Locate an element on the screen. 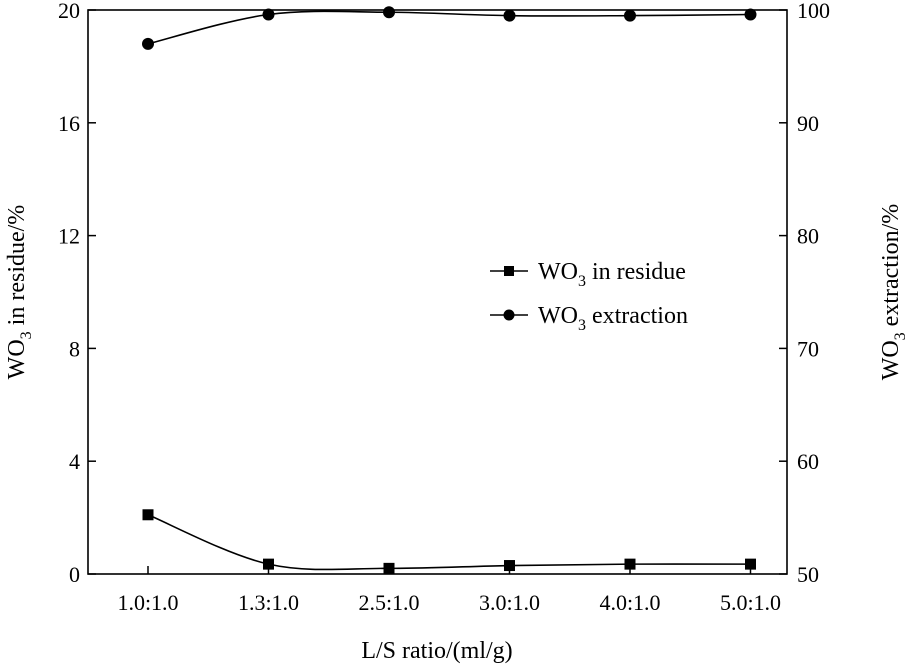 This screenshot has height=668, width=921. left-axis-title: WO3 in residue/% is located at coordinates (19, 292).